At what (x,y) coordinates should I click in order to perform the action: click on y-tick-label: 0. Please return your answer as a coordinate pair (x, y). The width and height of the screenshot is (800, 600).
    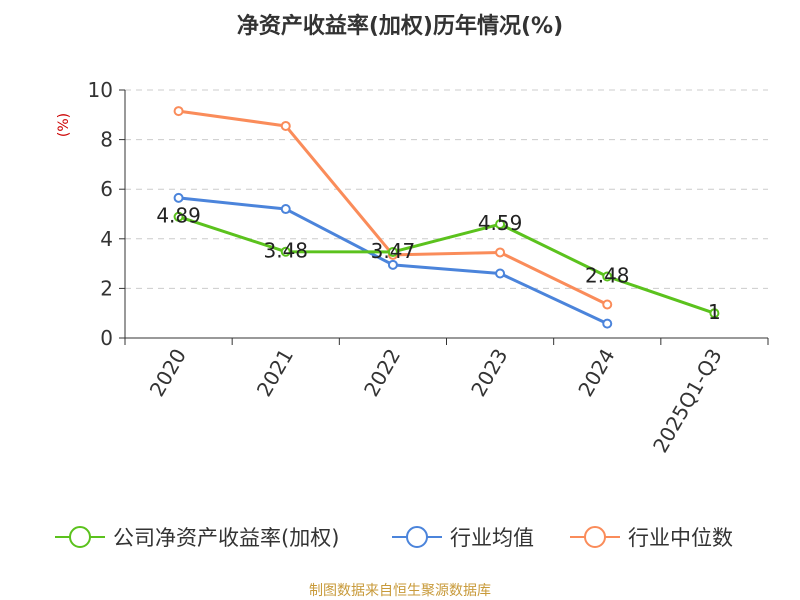
    Looking at the image, I should click on (106, 338).